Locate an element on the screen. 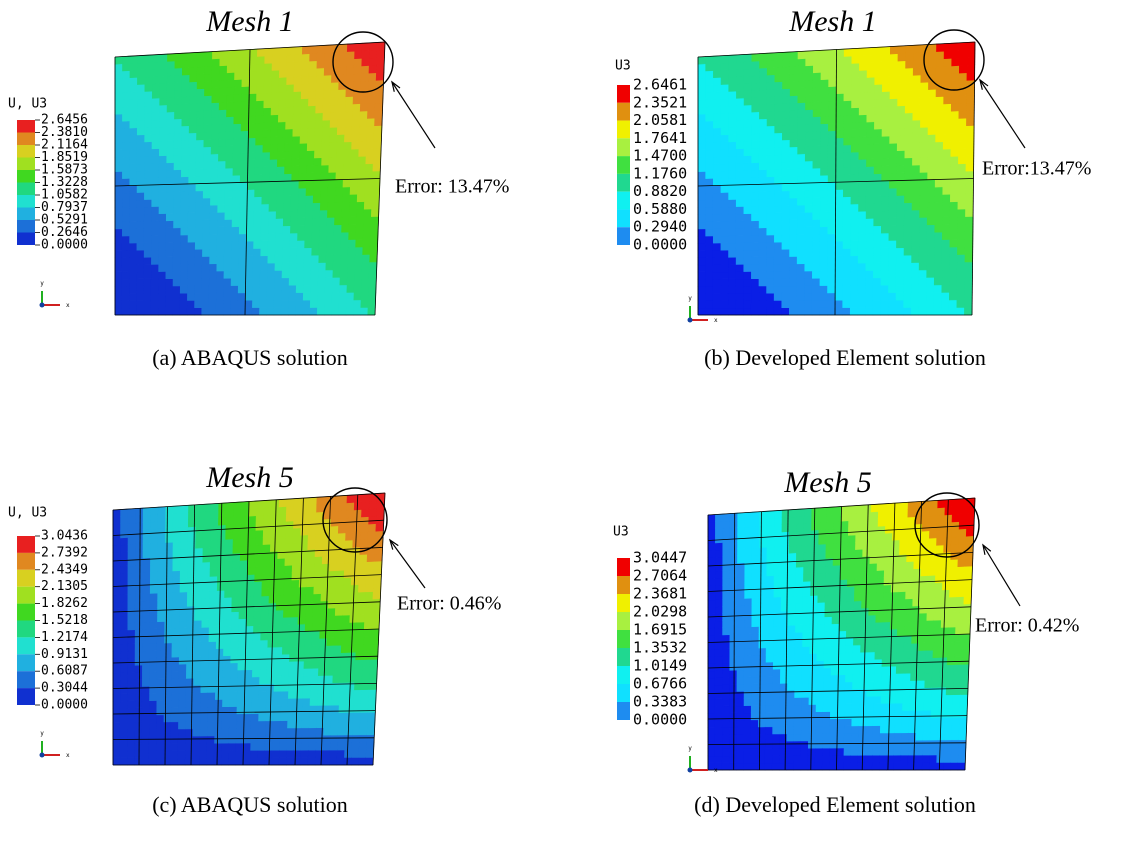 Image resolution: width=1130 pixels, height=845 pixels. legend-label: 0.0000 is located at coordinates (64, 705).